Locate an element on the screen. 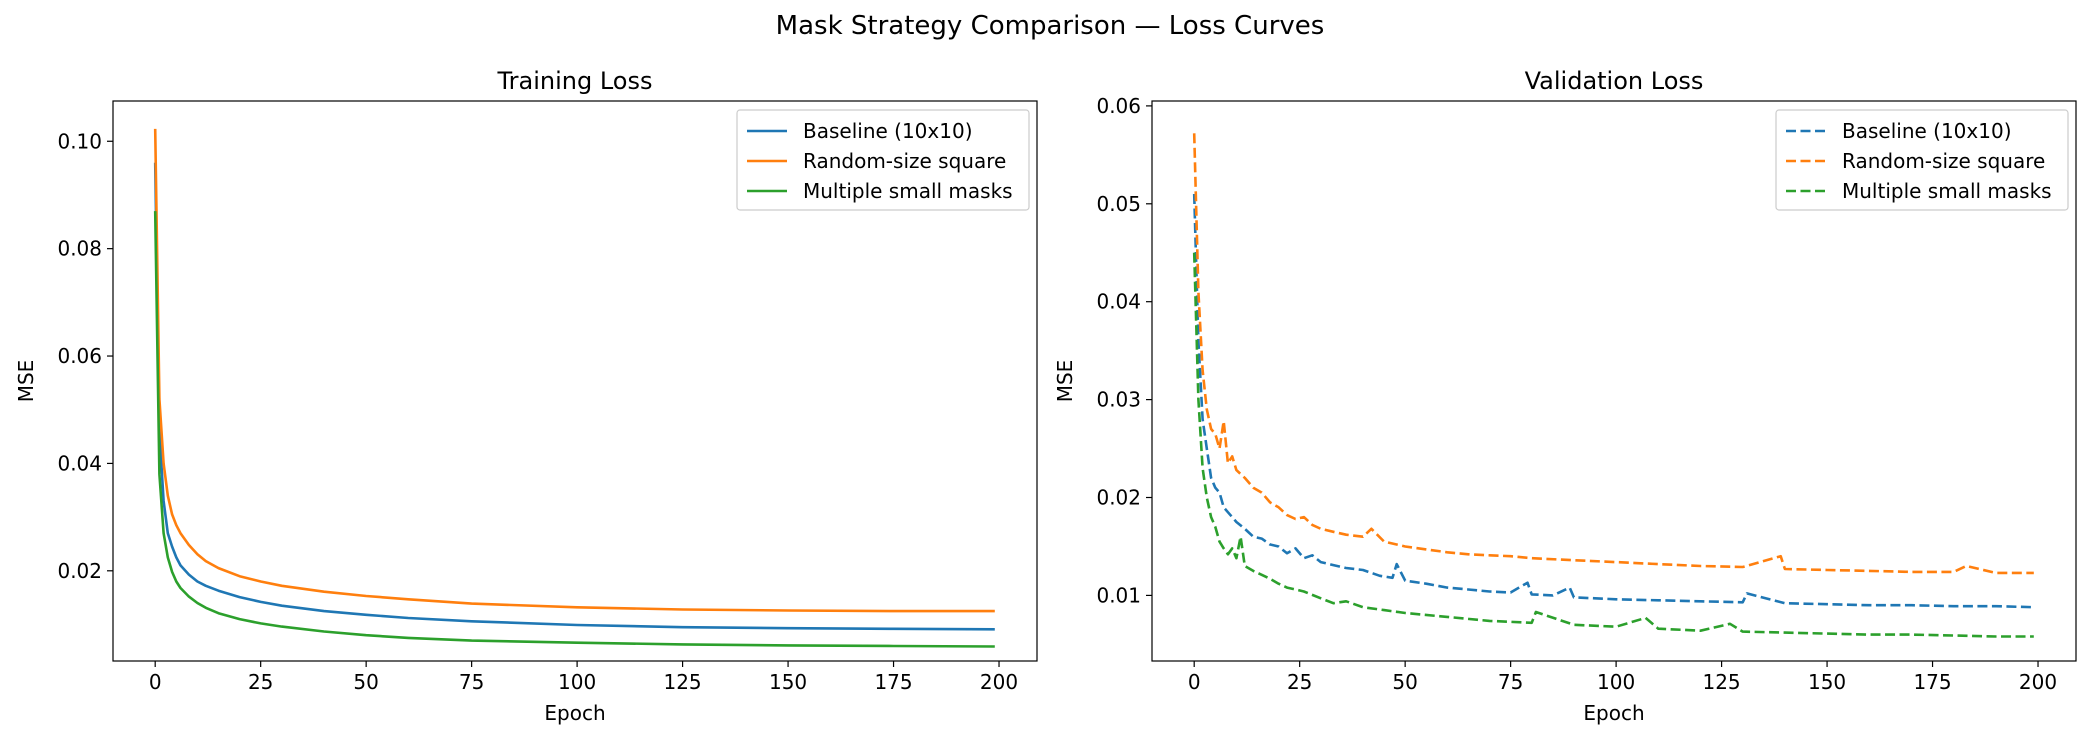  y-tick-label: 0.01 is located at coordinates (1118, 595).